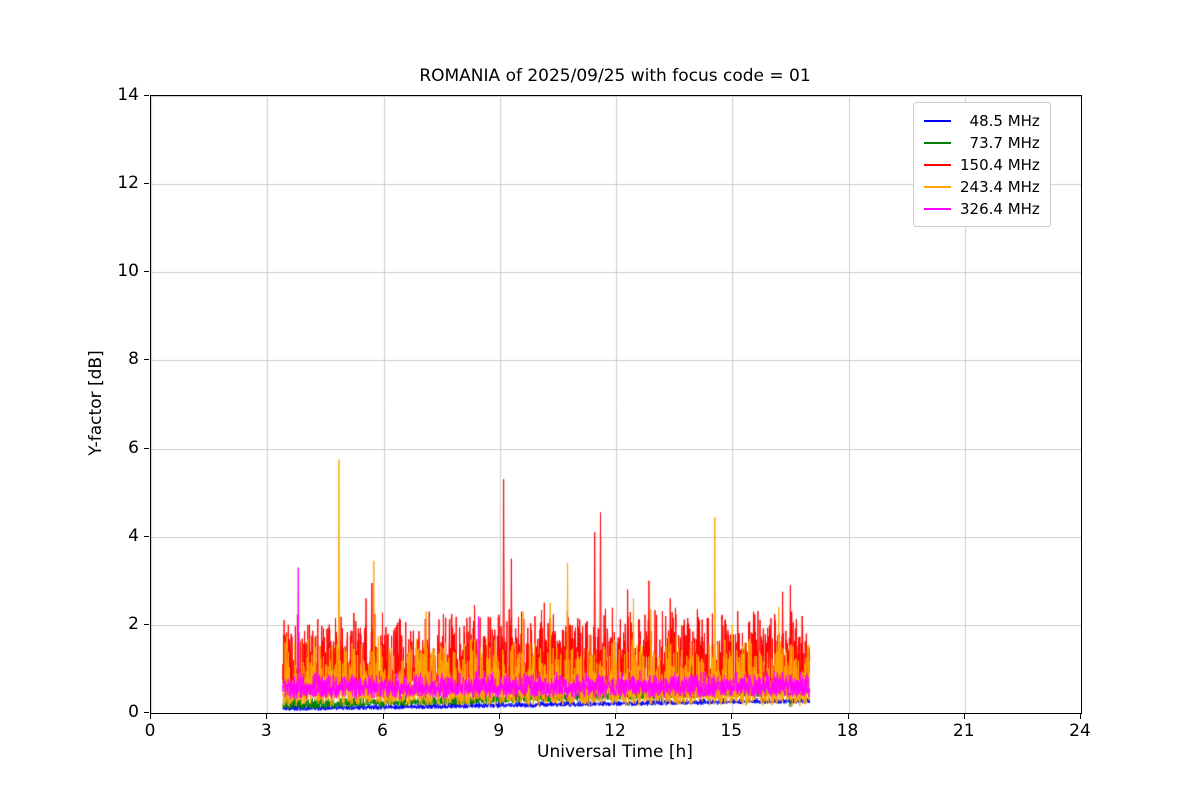 This screenshot has height=800, width=1200. What do you see at coordinates (133, 623) in the screenshot?
I see `y-tick-label: 2` at bounding box center [133, 623].